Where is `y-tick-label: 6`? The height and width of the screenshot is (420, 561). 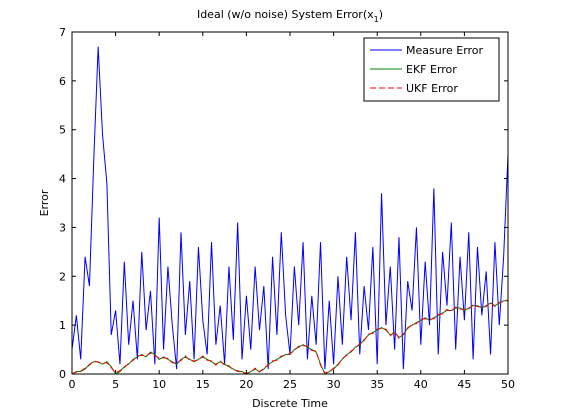
y-tick-label: 6 is located at coordinates (62, 81).